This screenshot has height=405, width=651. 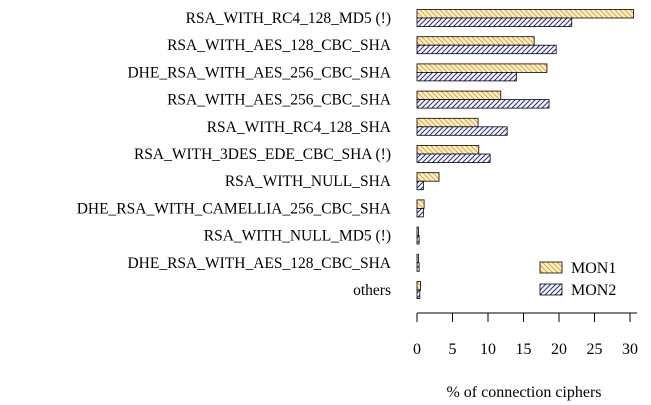 I want to click on category-label: RSA_WITH_NULL_SHA, so click(x=308, y=181).